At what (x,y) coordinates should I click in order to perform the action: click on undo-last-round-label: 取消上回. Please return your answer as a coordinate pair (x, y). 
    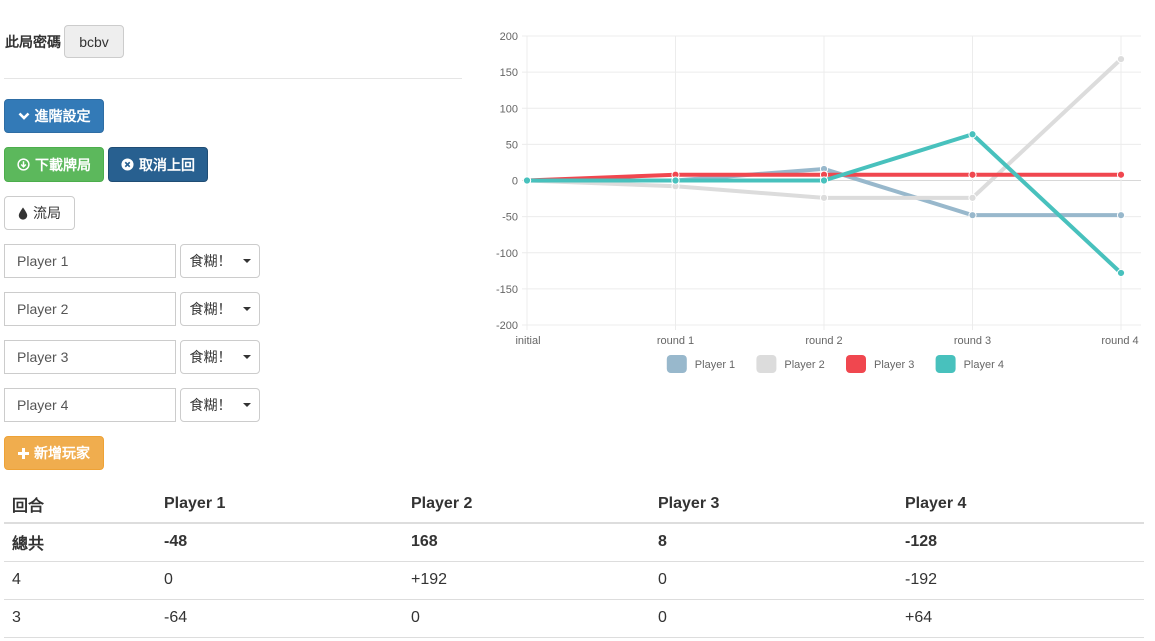
    Looking at the image, I should click on (167, 164).